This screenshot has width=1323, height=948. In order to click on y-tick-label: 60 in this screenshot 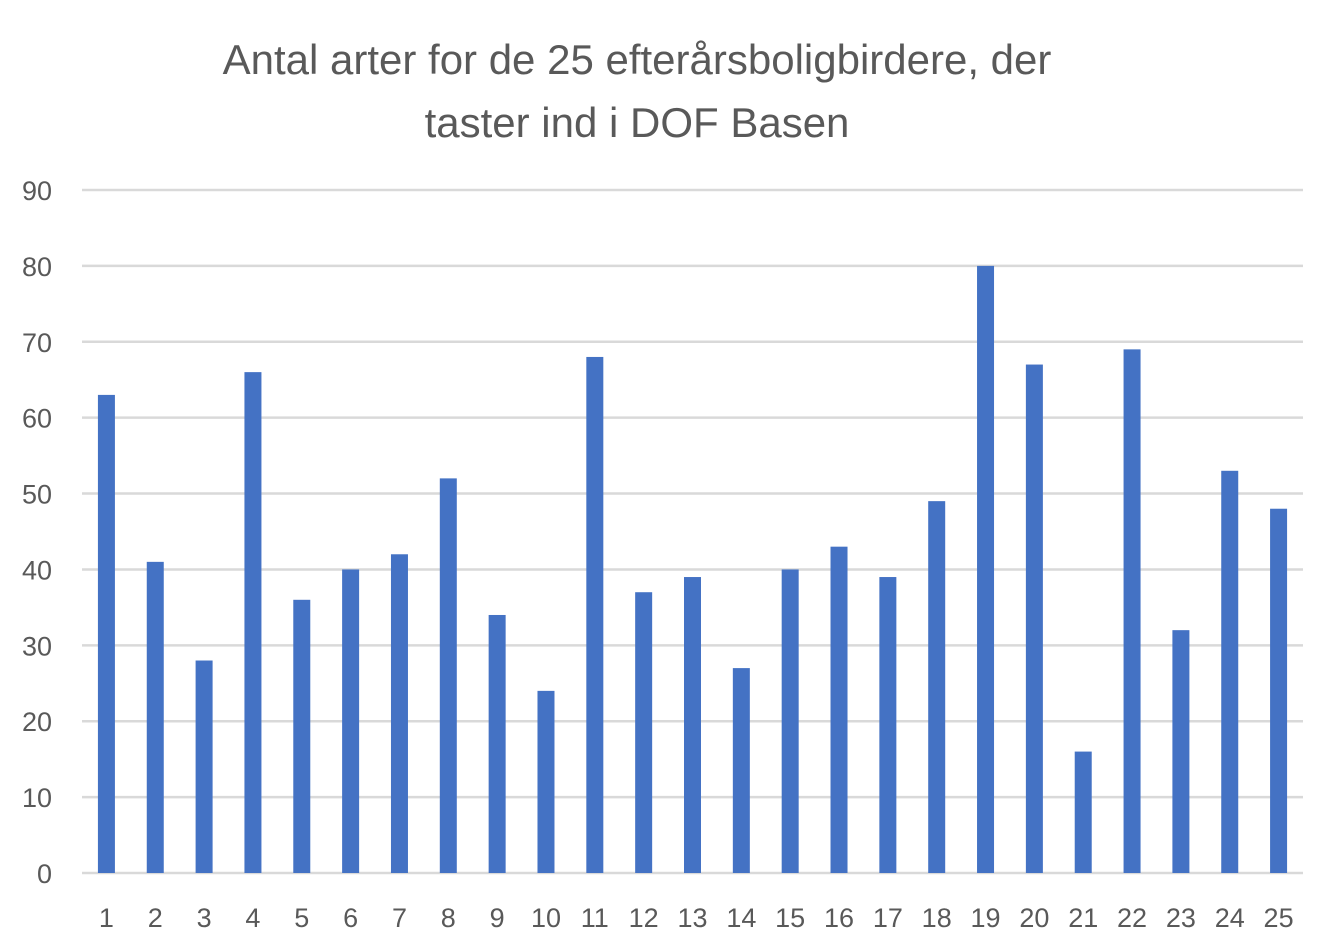, I will do `click(37, 419)`.